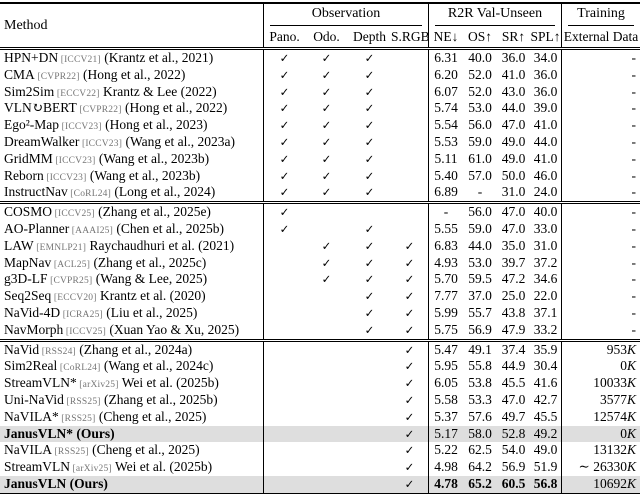  I want to click on spl-value: 31.0, so click(545, 245).